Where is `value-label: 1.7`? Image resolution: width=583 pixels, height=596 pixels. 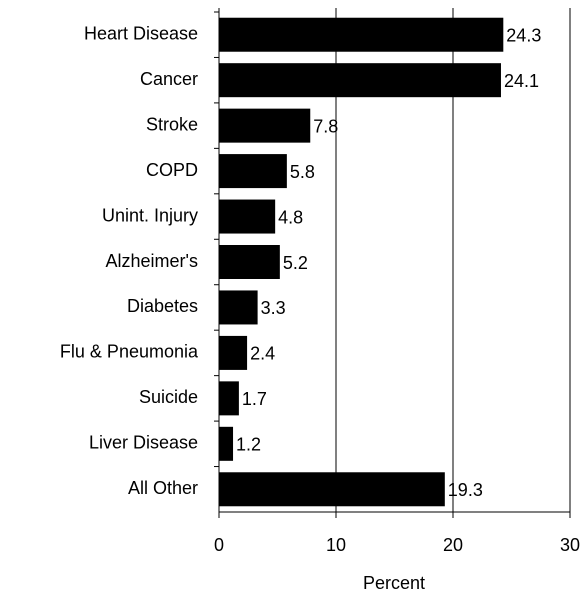 value-label: 1.7 is located at coordinates (254, 399).